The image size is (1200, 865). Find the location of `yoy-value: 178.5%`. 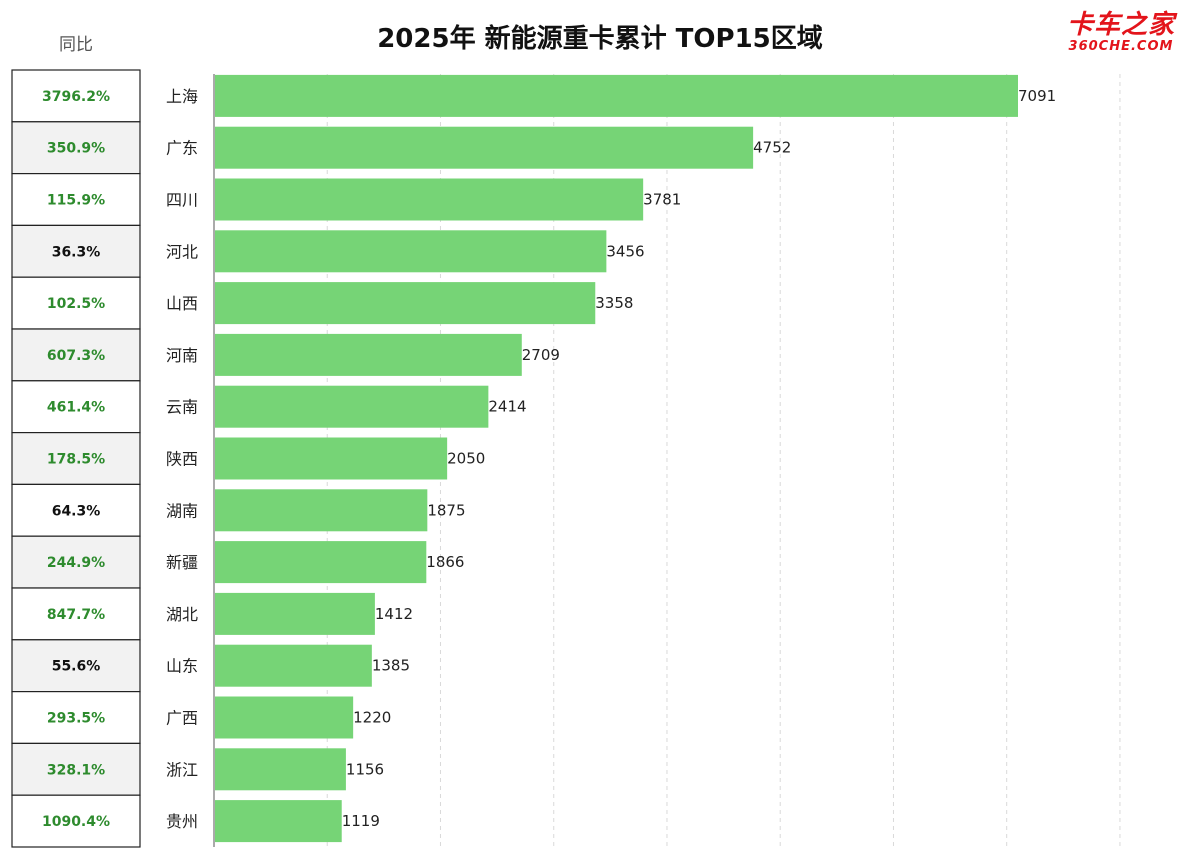

yoy-value: 178.5% is located at coordinates (76, 460).